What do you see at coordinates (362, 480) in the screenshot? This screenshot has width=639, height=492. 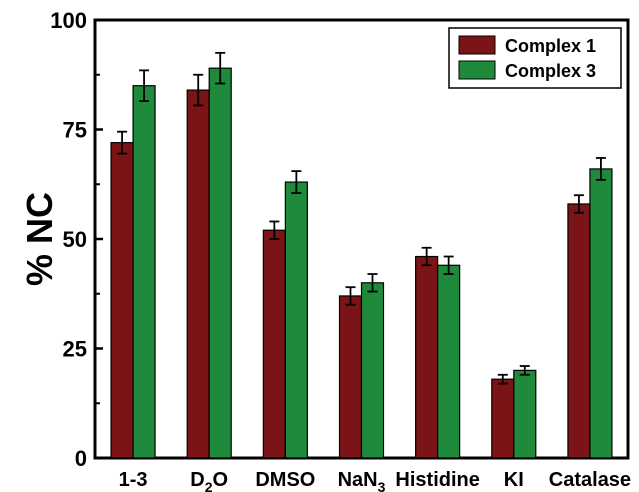 I see `x-tick-label: NaN3` at bounding box center [362, 480].